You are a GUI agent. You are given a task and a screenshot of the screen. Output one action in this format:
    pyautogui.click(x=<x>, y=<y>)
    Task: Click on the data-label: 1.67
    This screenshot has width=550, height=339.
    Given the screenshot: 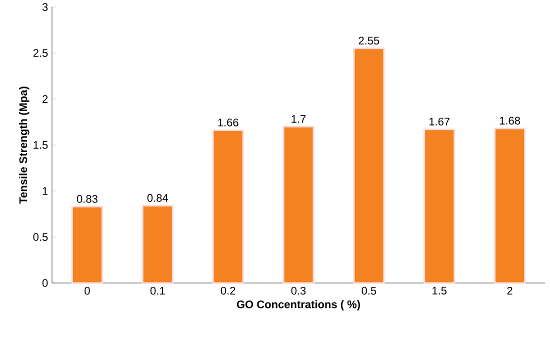 What is the action you would take?
    pyautogui.click(x=440, y=122)
    